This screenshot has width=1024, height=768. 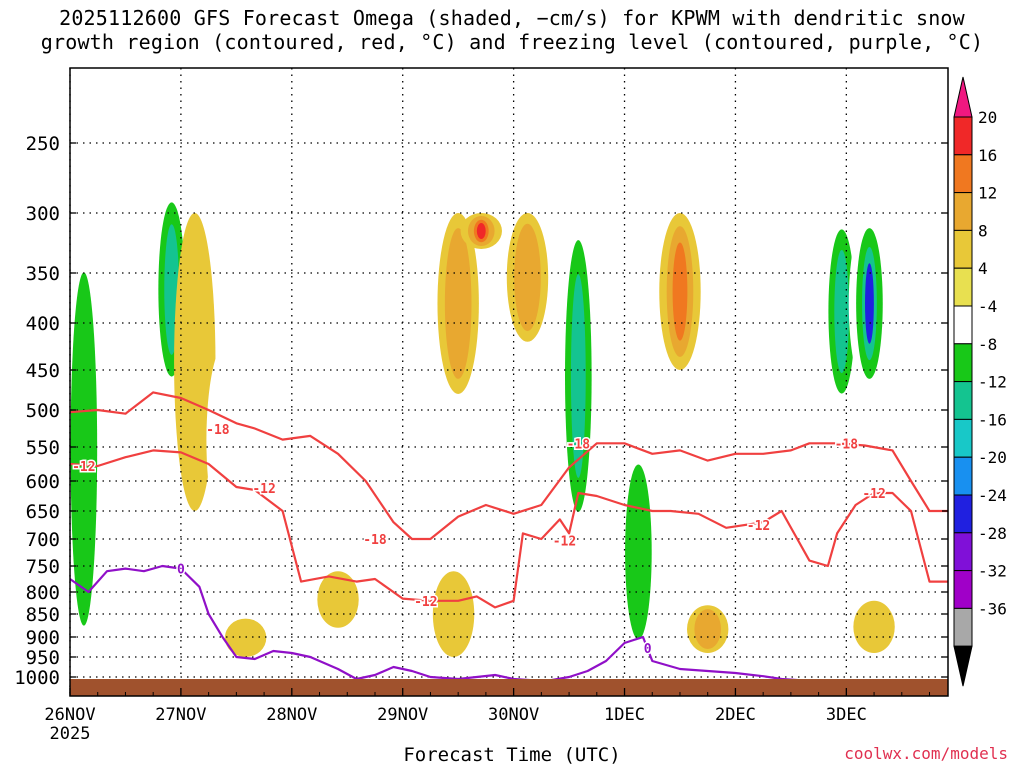 What do you see at coordinates (37, 678) in the screenshot?
I see `y-tick-label-1000: 1000` at bounding box center [37, 678].